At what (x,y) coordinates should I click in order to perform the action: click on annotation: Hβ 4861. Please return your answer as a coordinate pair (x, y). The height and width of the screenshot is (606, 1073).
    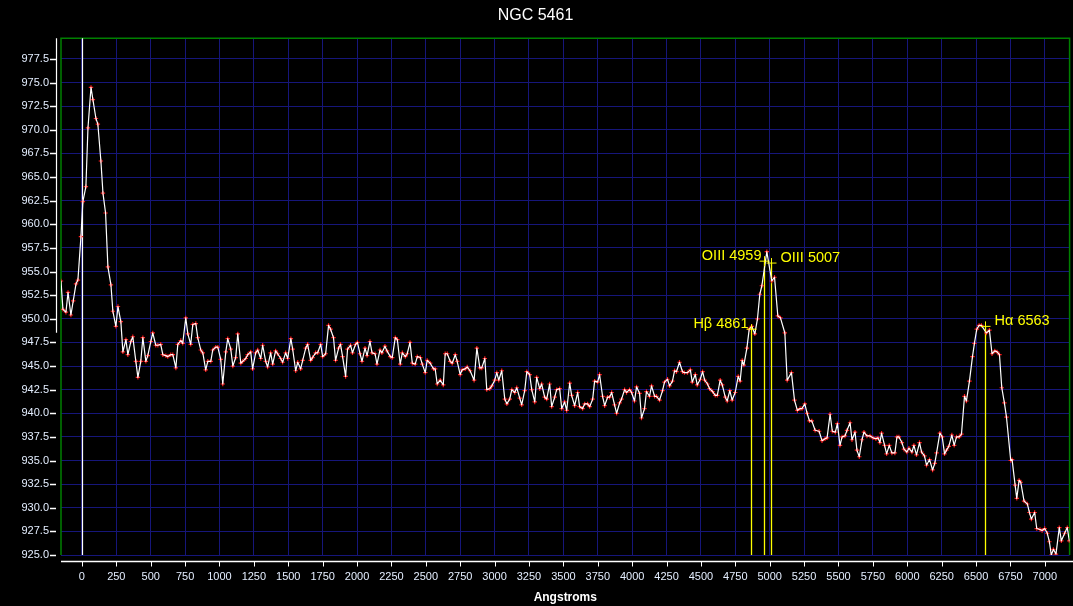
    Looking at the image, I should click on (721, 323).